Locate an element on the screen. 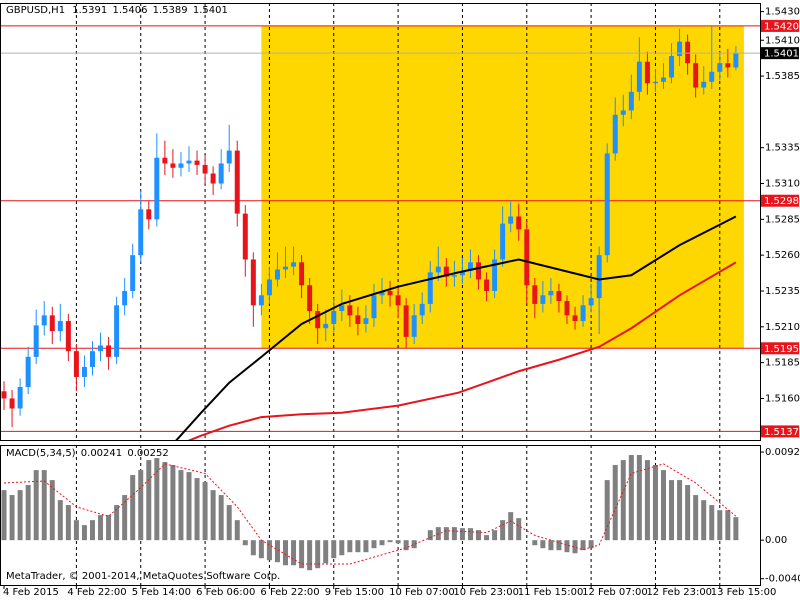  y-tick-label: 1.5235 is located at coordinates (782, 291).